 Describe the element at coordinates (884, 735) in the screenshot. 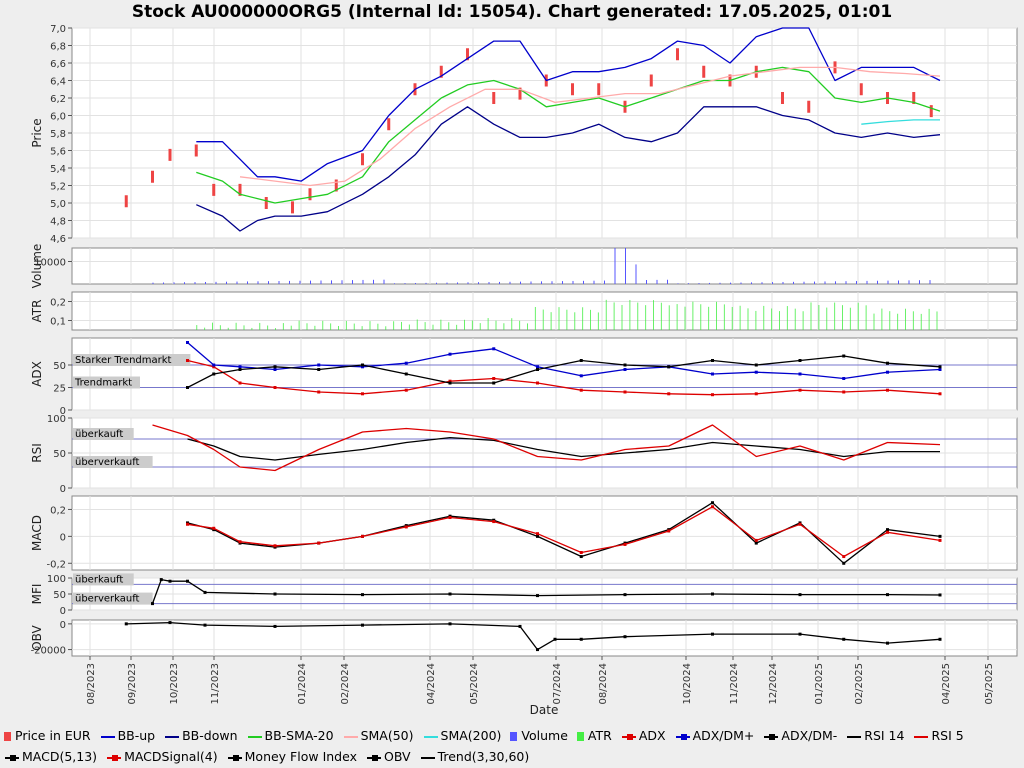

I see `legend-label: RSI 14` at that location.